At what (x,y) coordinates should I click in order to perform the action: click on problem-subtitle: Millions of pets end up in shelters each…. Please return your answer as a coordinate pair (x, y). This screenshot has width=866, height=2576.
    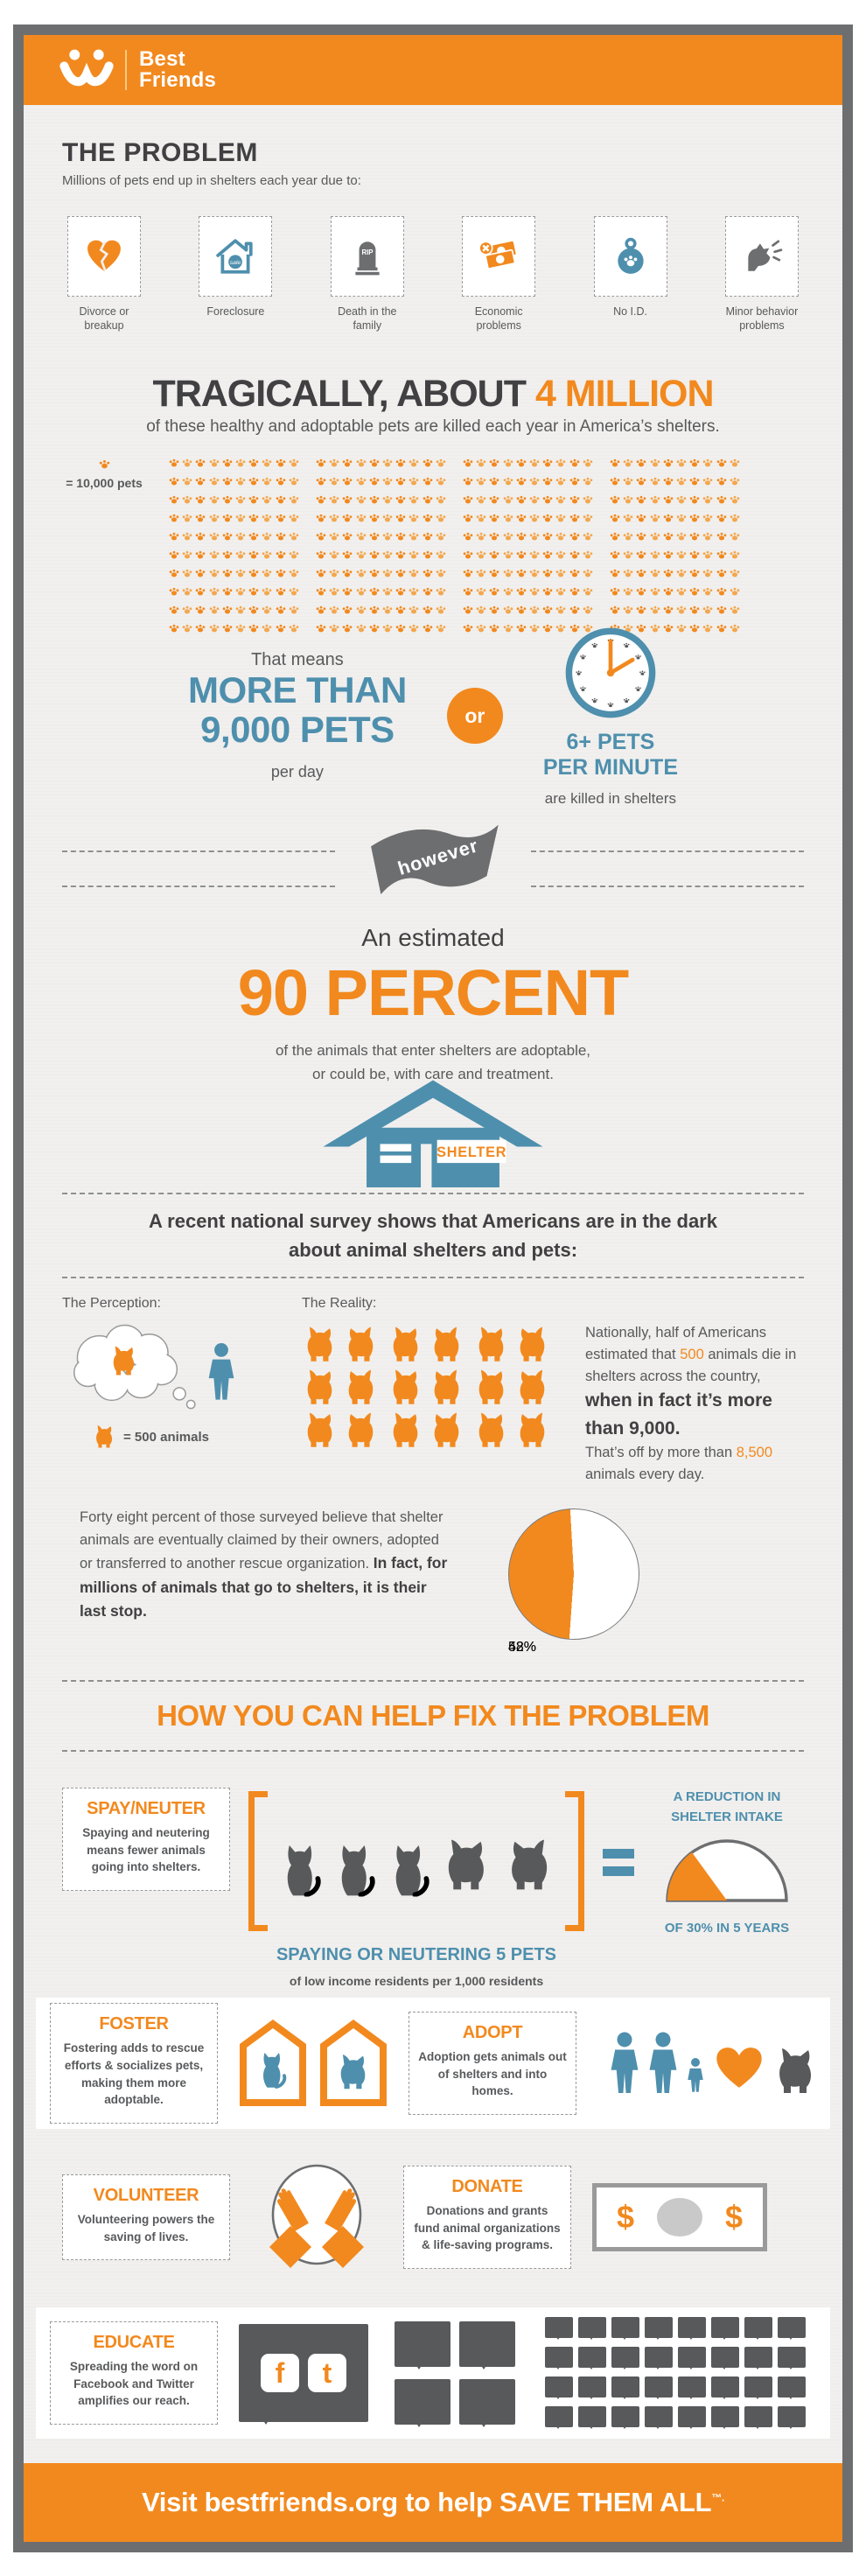
    Looking at the image, I should click on (211, 180).